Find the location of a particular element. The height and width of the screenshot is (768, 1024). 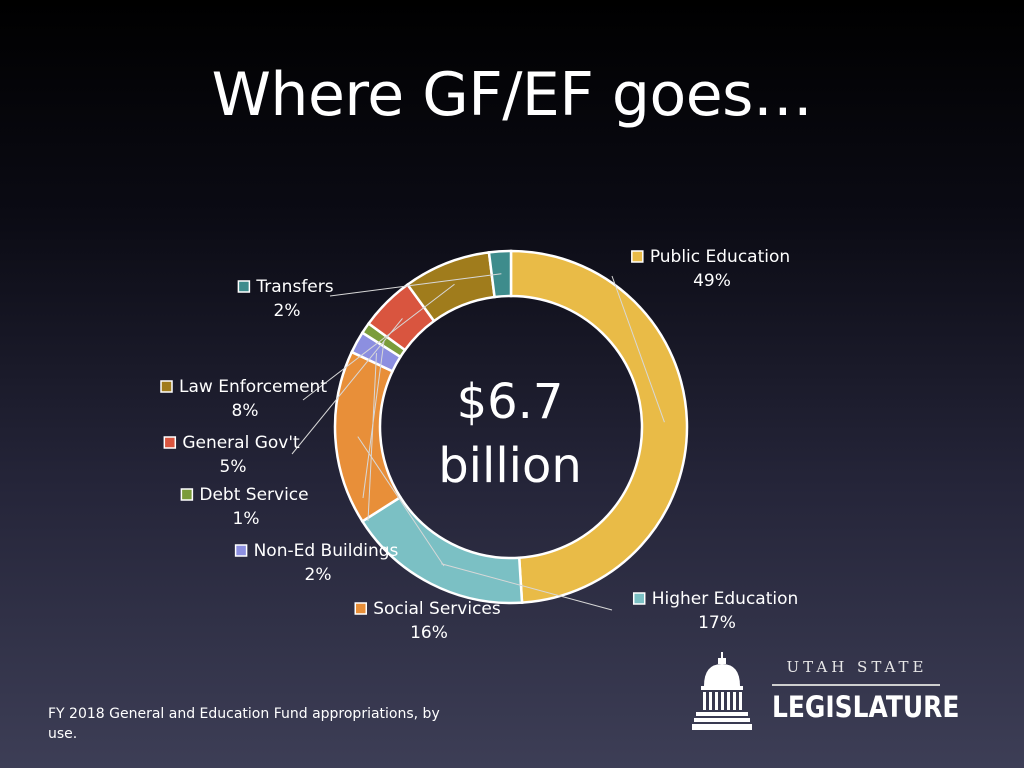

slice-percent: 16% is located at coordinates (429, 633).